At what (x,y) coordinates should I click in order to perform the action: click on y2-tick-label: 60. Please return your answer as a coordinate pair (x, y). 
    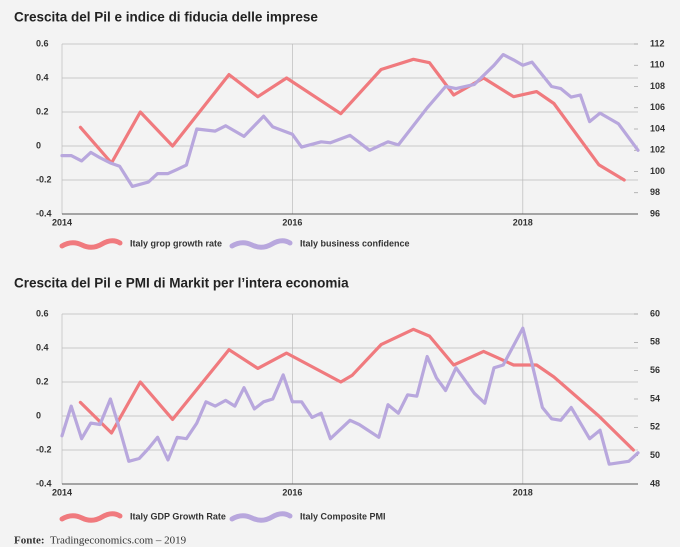
    Looking at the image, I should click on (655, 313).